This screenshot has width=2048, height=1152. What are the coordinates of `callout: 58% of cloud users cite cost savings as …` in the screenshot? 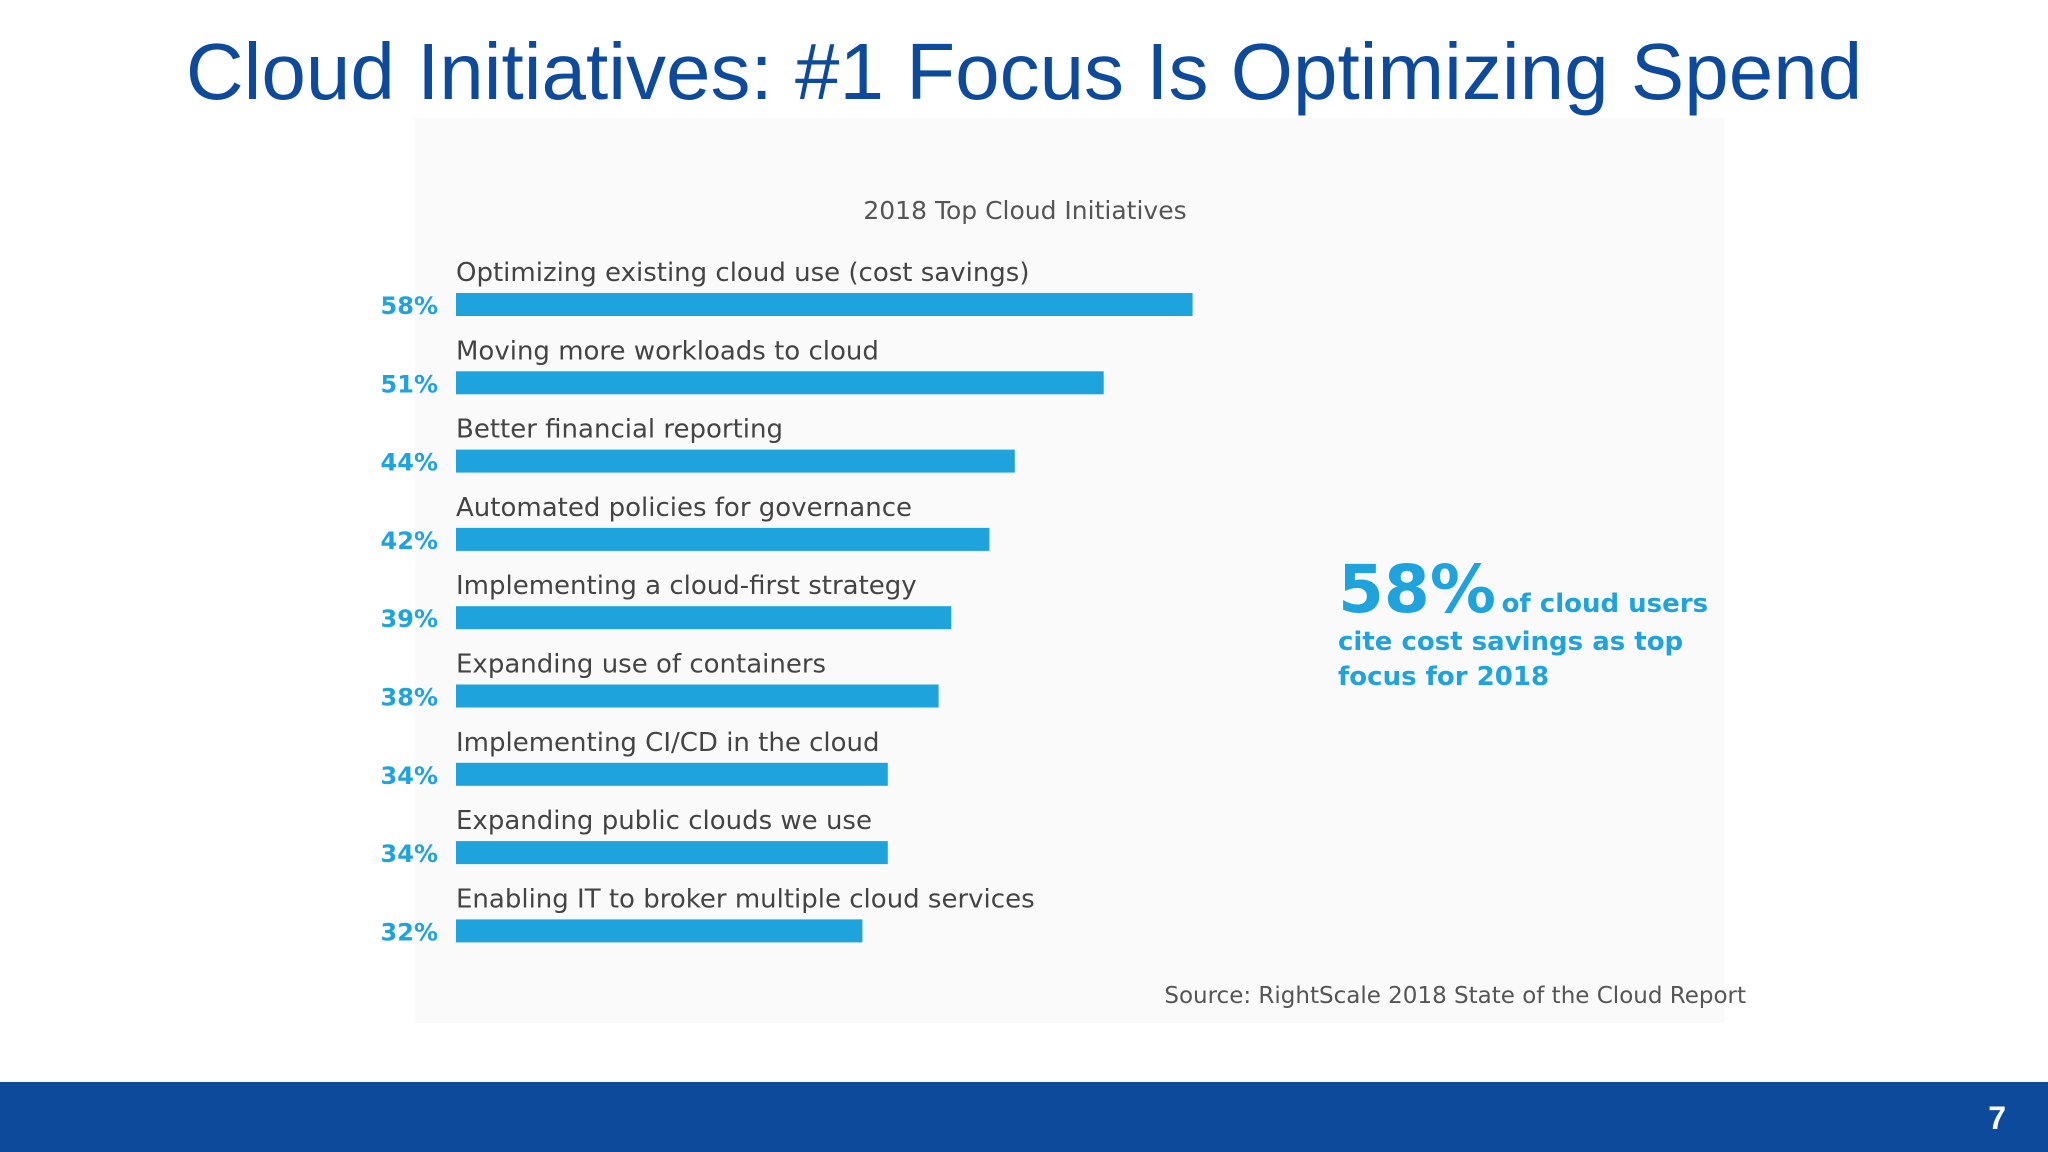 It's located at (1548, 625).